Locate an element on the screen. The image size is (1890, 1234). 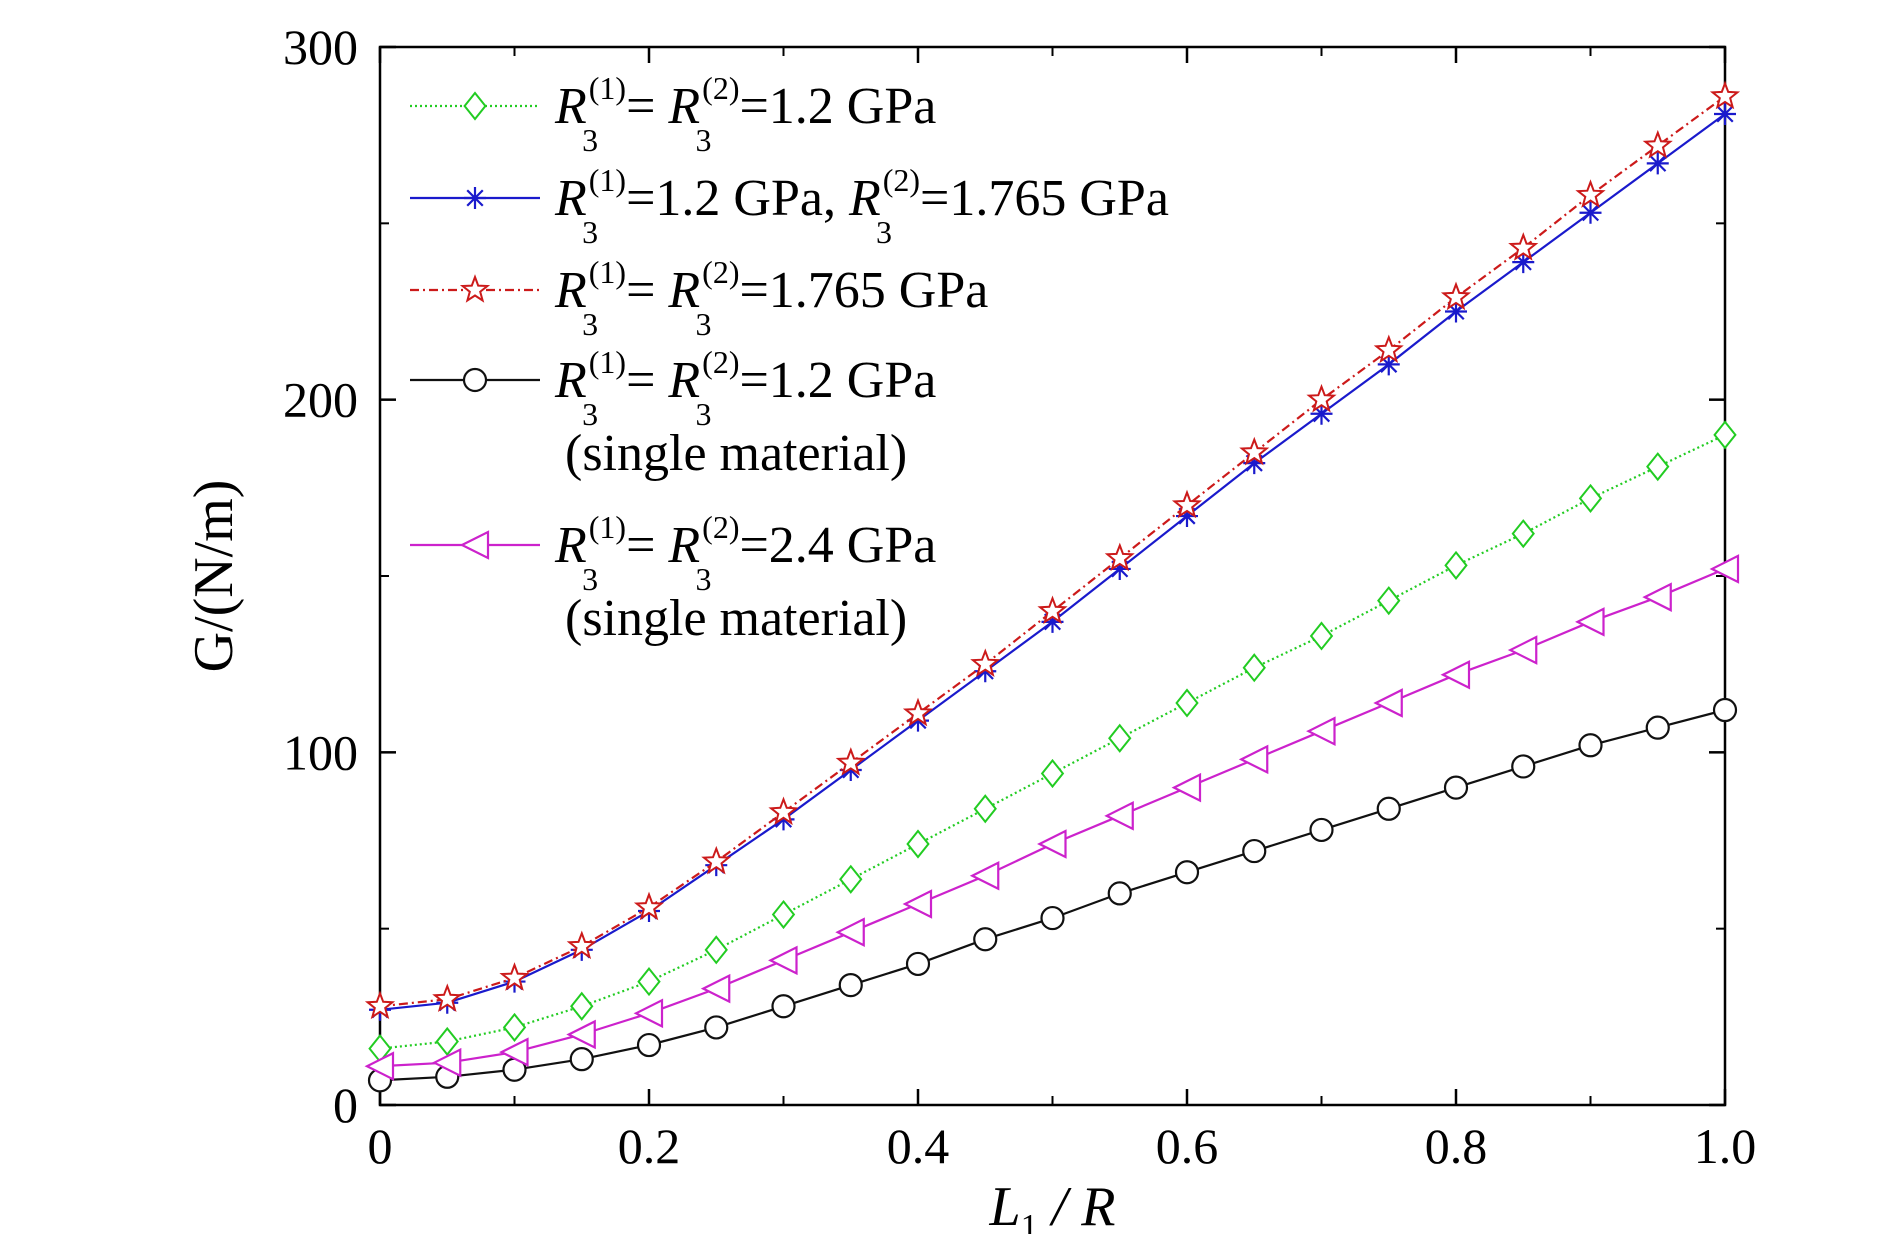
x-axis-label: L1 / R is located at coordinates (1052, 1205).